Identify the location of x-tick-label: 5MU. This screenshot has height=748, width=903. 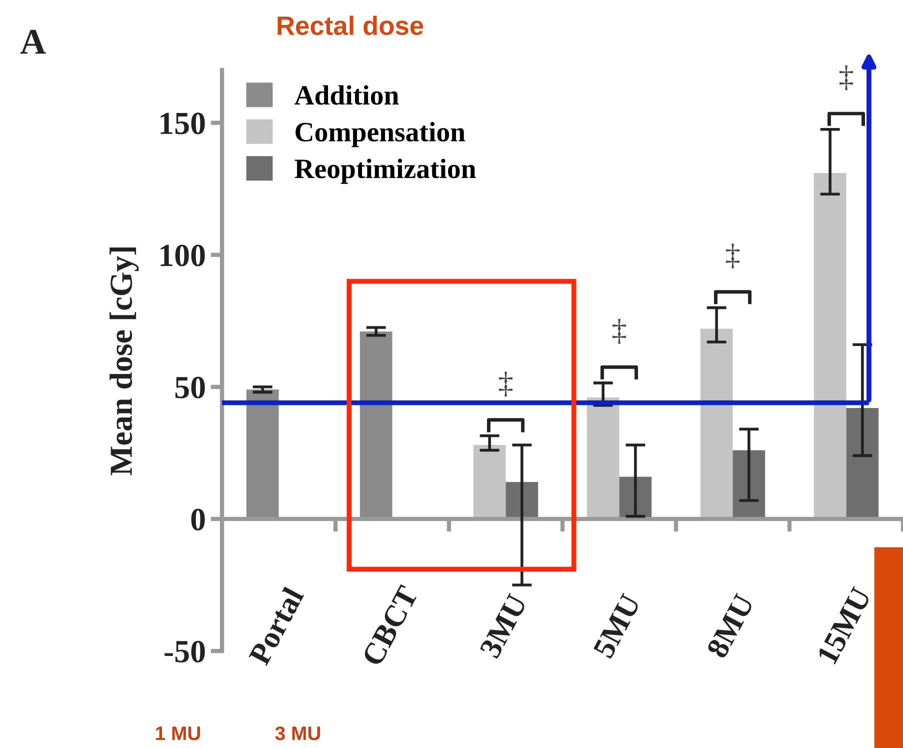
(617, 626).